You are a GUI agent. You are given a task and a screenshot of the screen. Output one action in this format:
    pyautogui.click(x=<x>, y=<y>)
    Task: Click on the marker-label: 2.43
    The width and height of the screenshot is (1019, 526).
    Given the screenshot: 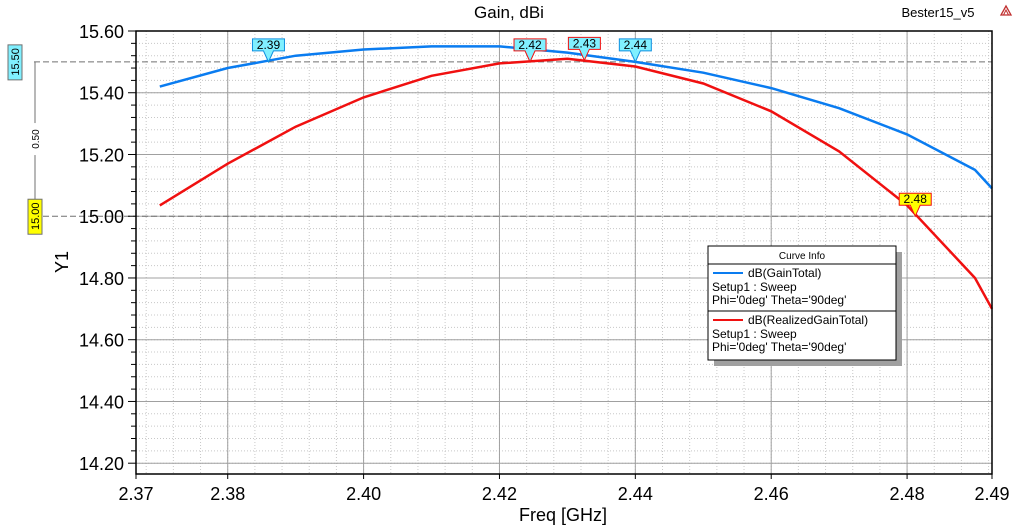 What is the action you would take?
    pyautogui.click(x=585, y=43)
    